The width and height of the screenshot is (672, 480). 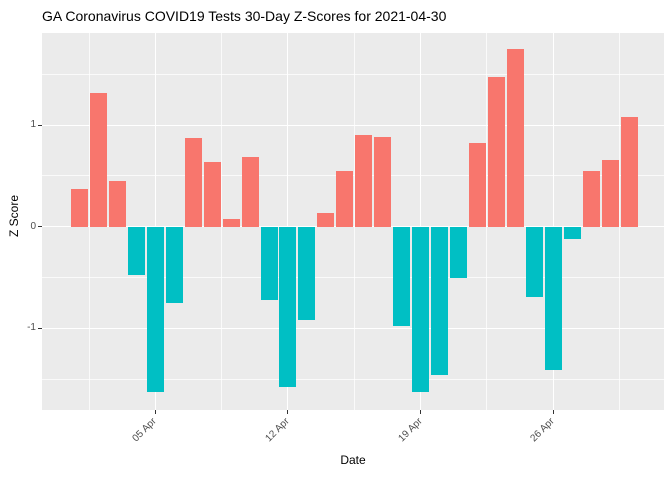 What do you see at coordinates (144, 430) in the screenshot?
I see `x-tick-label-05-apr: 05 Apr` at bounding box center [144, 430].